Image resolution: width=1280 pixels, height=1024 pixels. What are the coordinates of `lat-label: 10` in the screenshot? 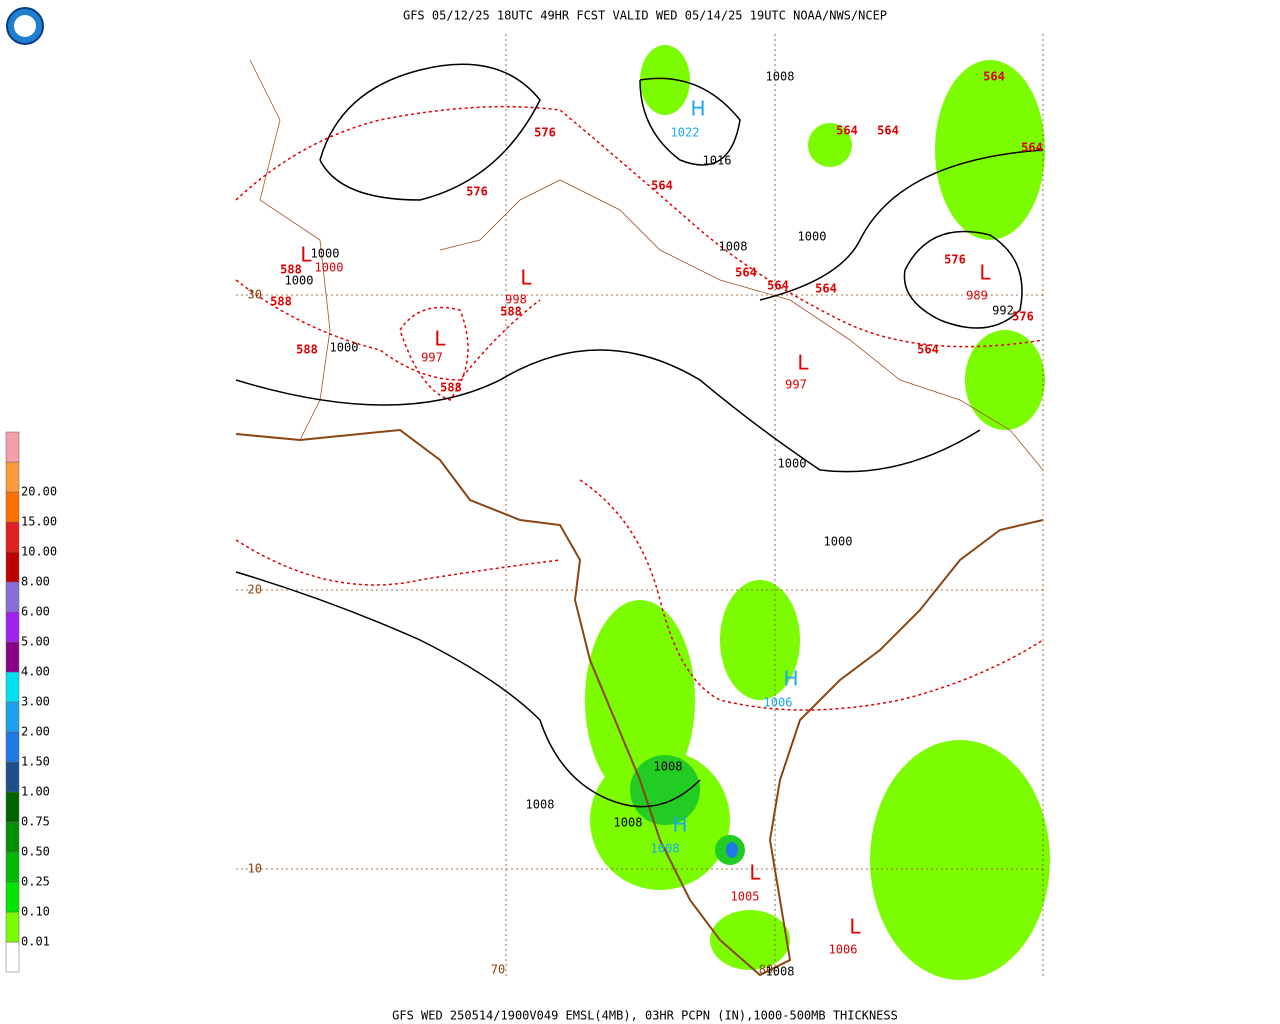 It's located at (255, 869).